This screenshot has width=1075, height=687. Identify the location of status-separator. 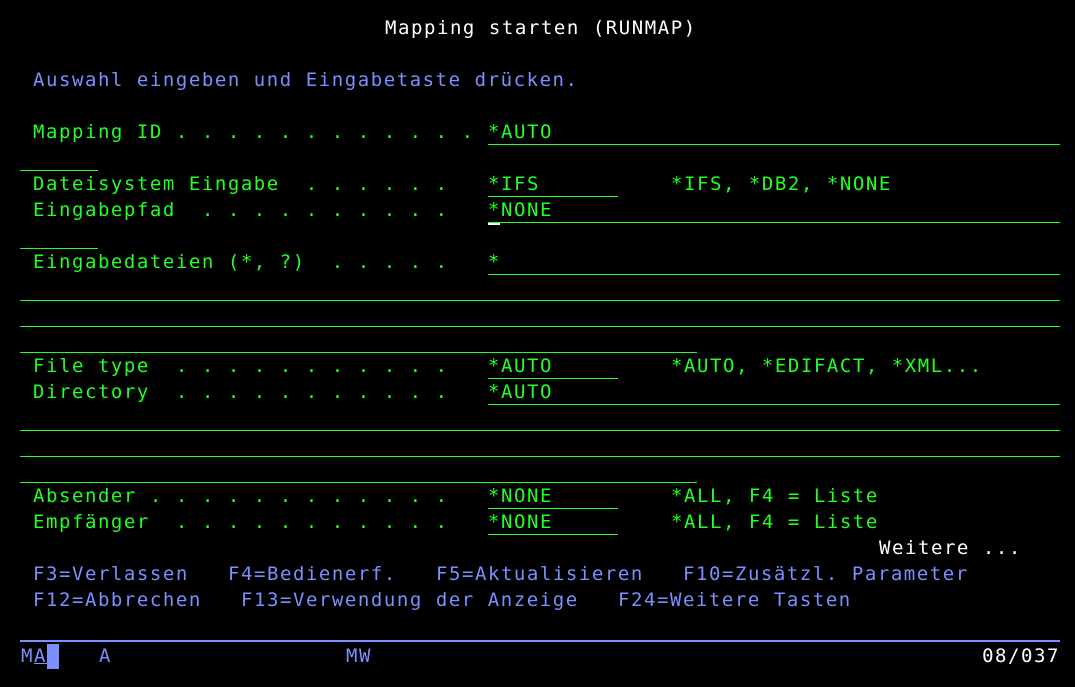
(540, 641).